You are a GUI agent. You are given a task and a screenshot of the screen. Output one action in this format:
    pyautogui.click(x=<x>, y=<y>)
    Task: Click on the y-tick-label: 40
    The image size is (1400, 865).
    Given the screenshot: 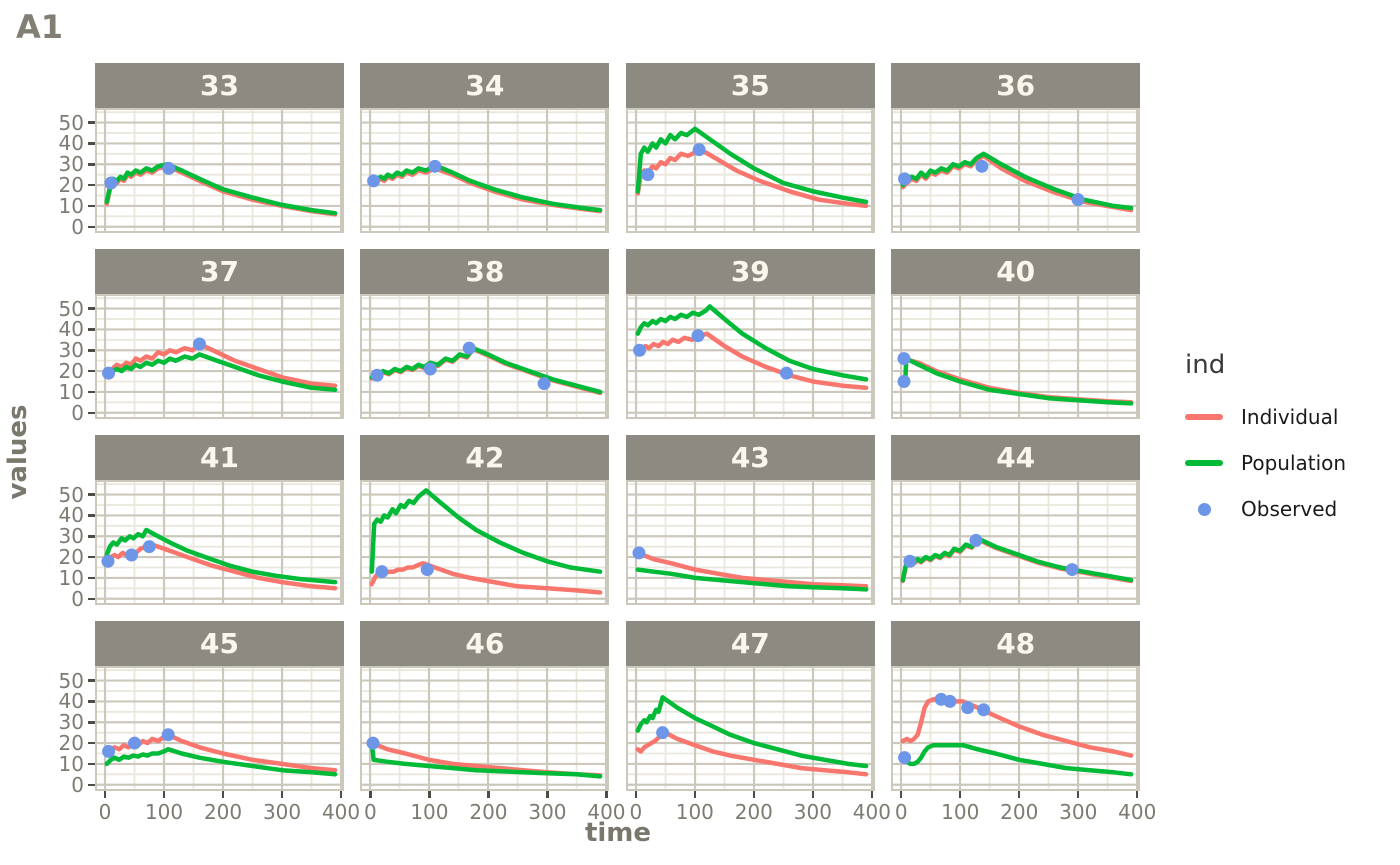 What is the action you would take?
    pyautogui.click(x=71, y=515)
    